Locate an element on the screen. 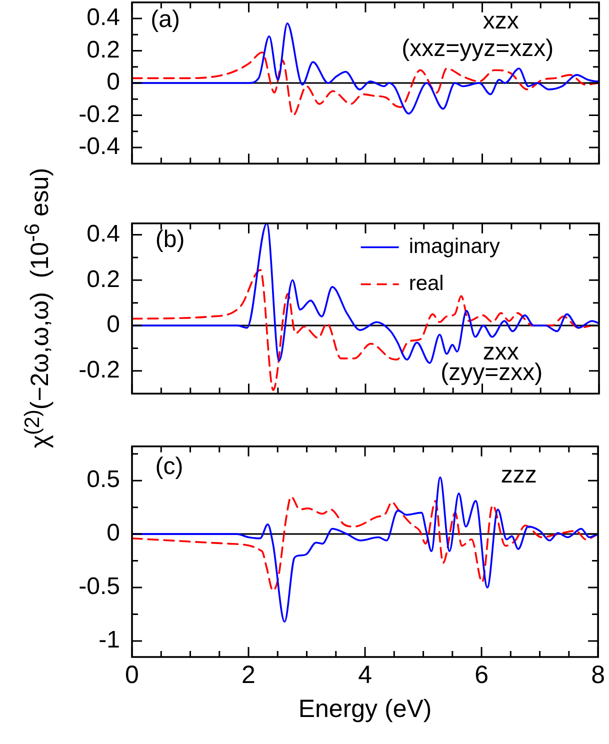 Image resolution: width=609 pixels, height=744 pixels. y-tick-label: -1 is located at coordinates (109, 640).